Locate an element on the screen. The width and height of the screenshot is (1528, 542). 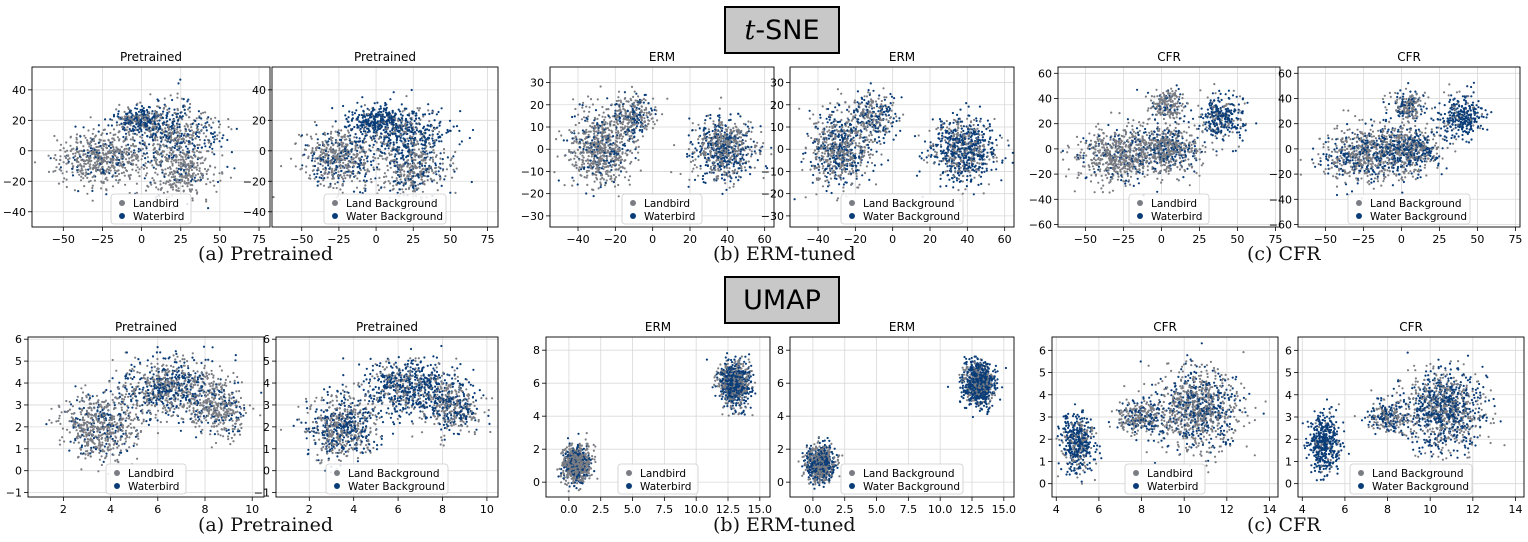
axes-frame is located at coordinates (151, 147).